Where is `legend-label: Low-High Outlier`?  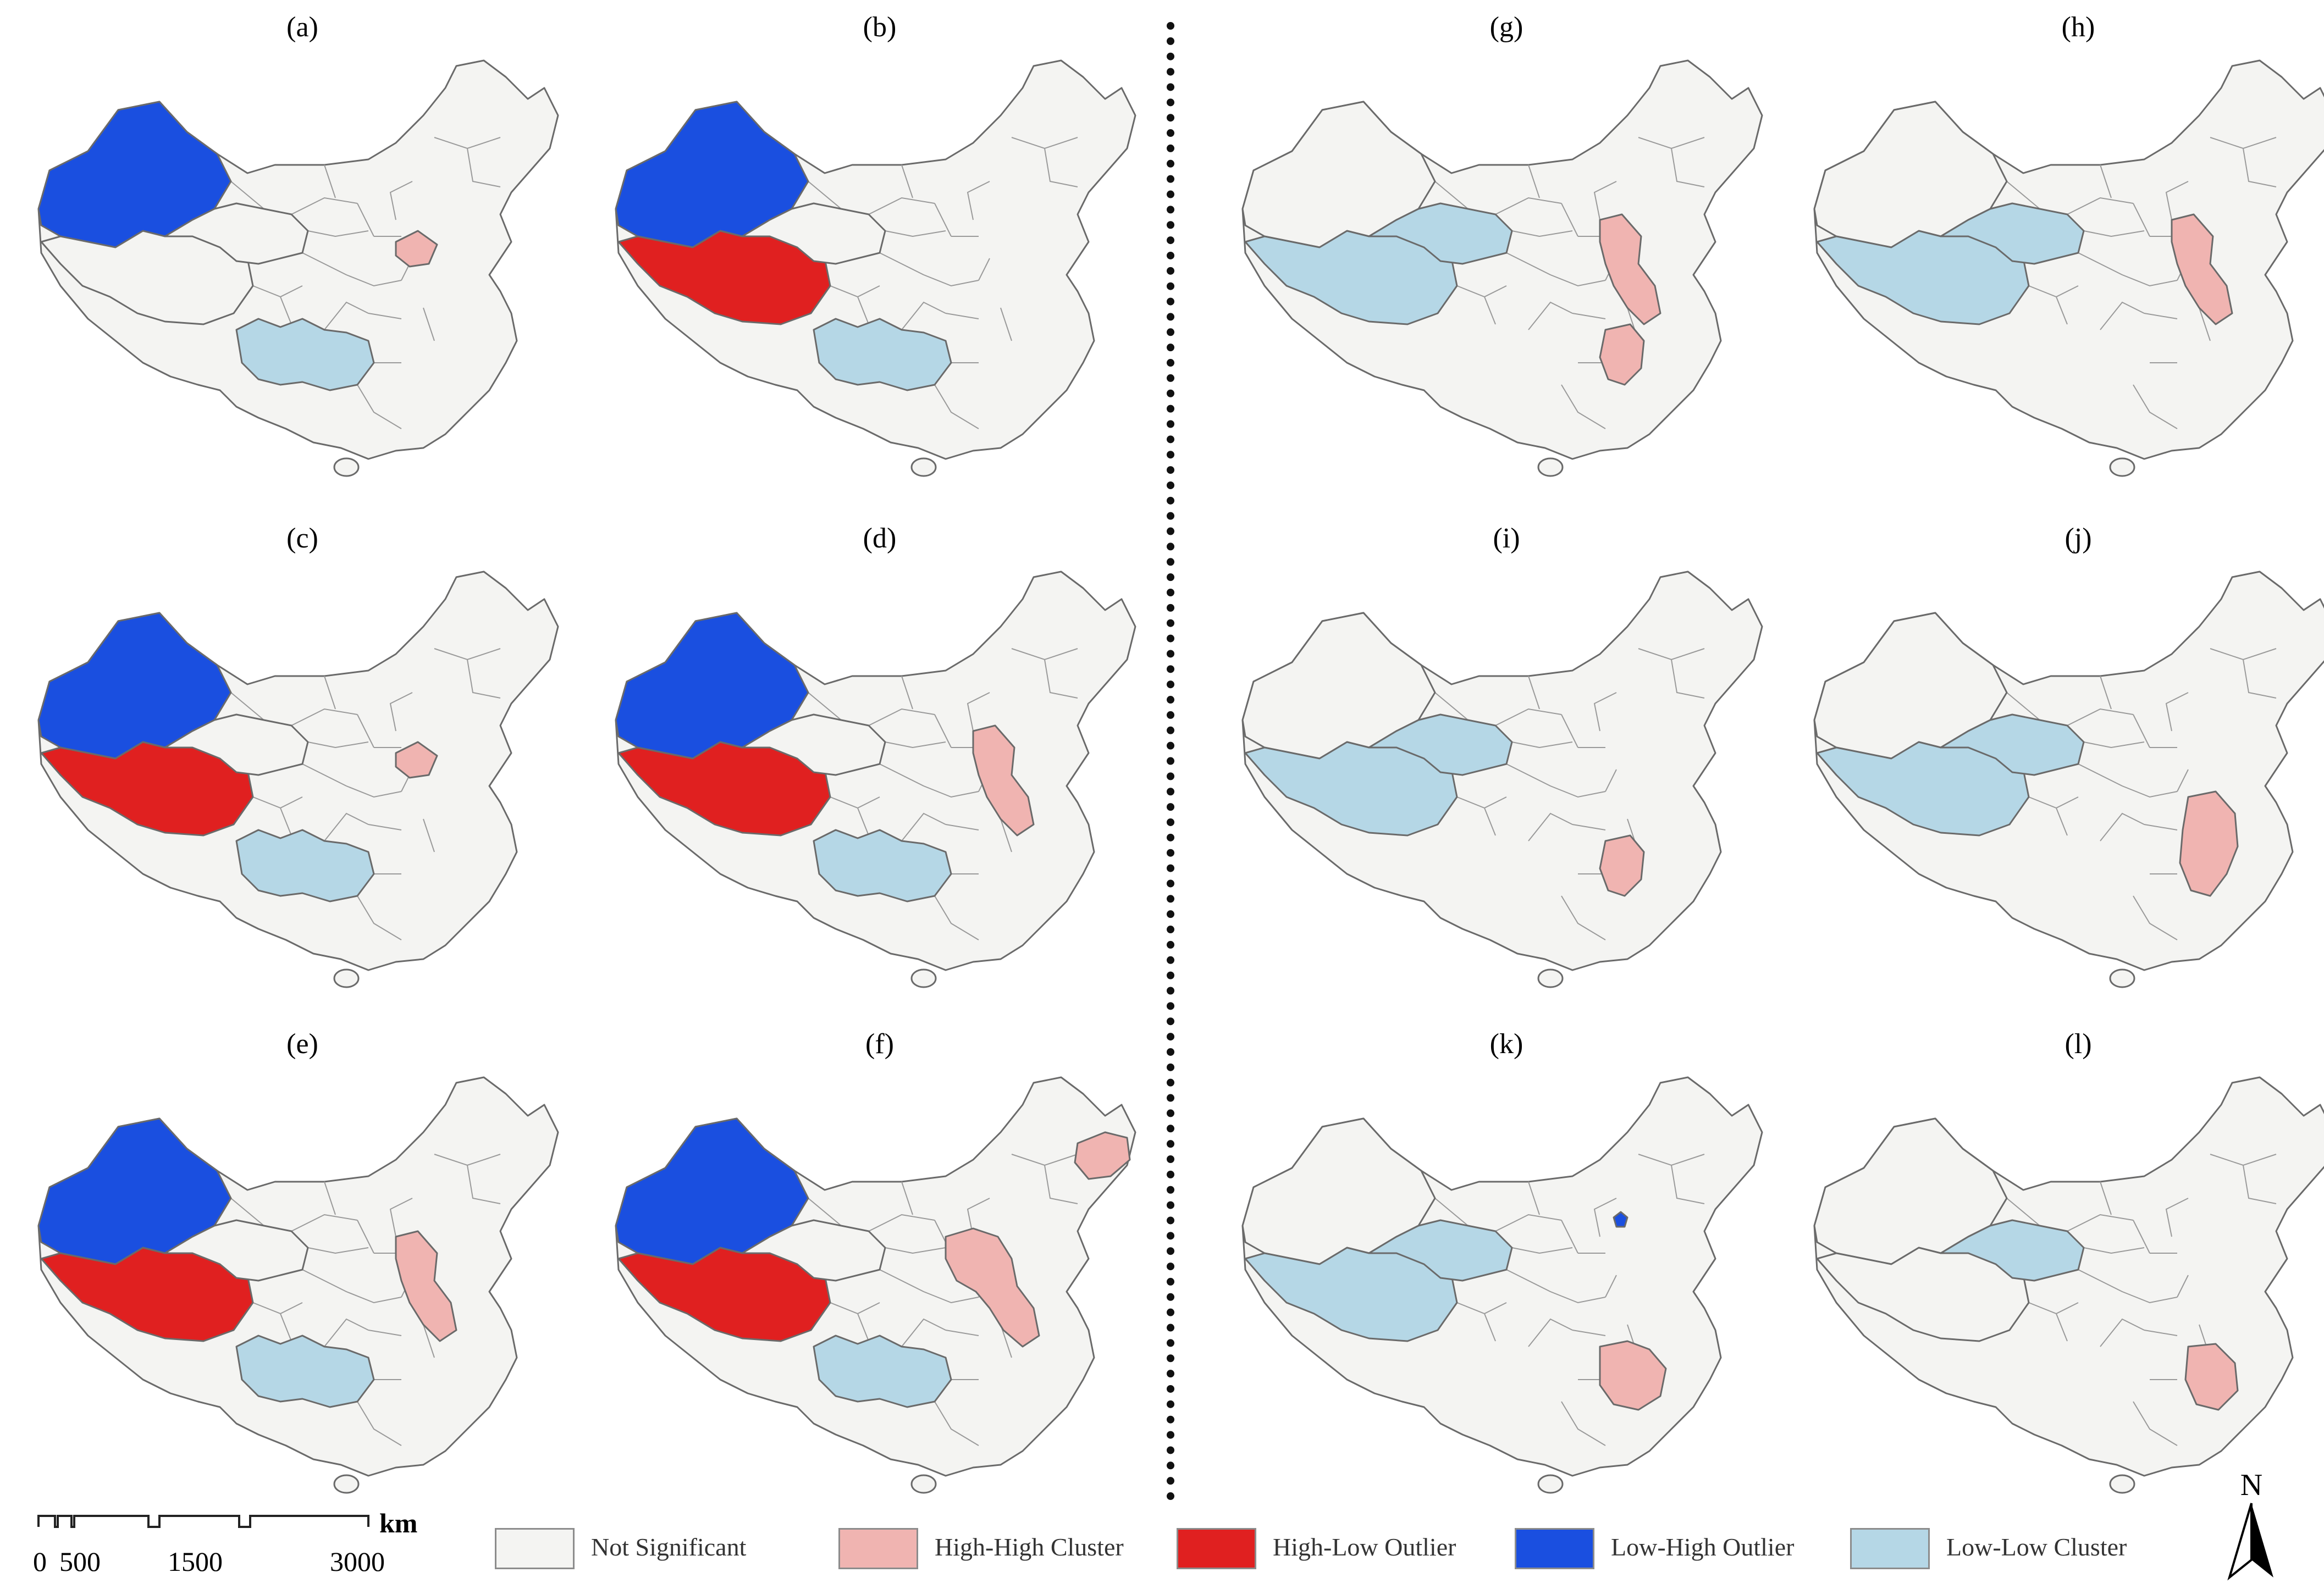 legend-label: Low-High Outlier is located at coordinates (1703, 1547).